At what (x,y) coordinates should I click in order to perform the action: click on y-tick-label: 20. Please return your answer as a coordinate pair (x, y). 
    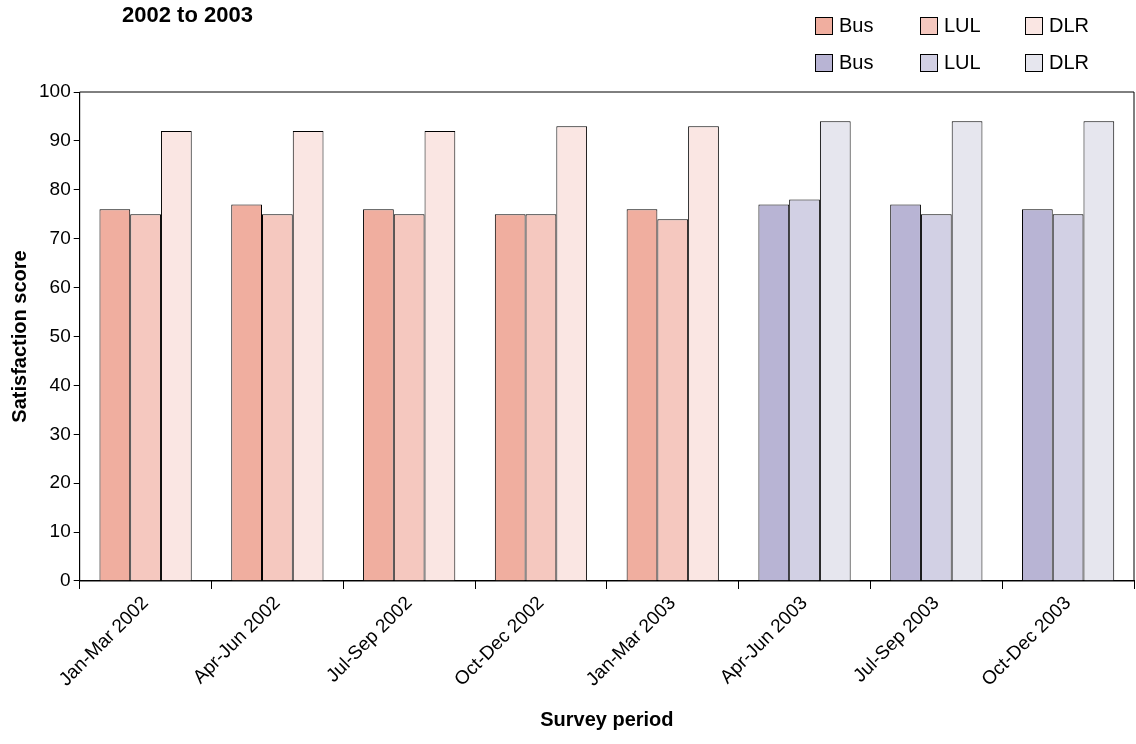
    Looking at the image, I should click on (60, 482).